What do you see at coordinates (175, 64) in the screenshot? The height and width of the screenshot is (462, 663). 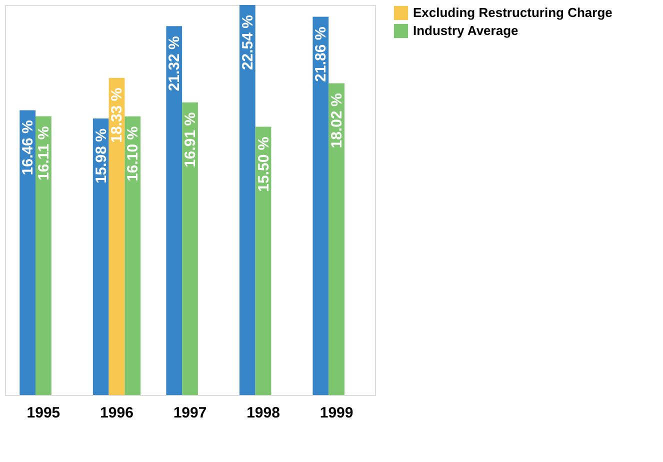 I see `data-label: 21.32 %` at bounding box center [175, 64].